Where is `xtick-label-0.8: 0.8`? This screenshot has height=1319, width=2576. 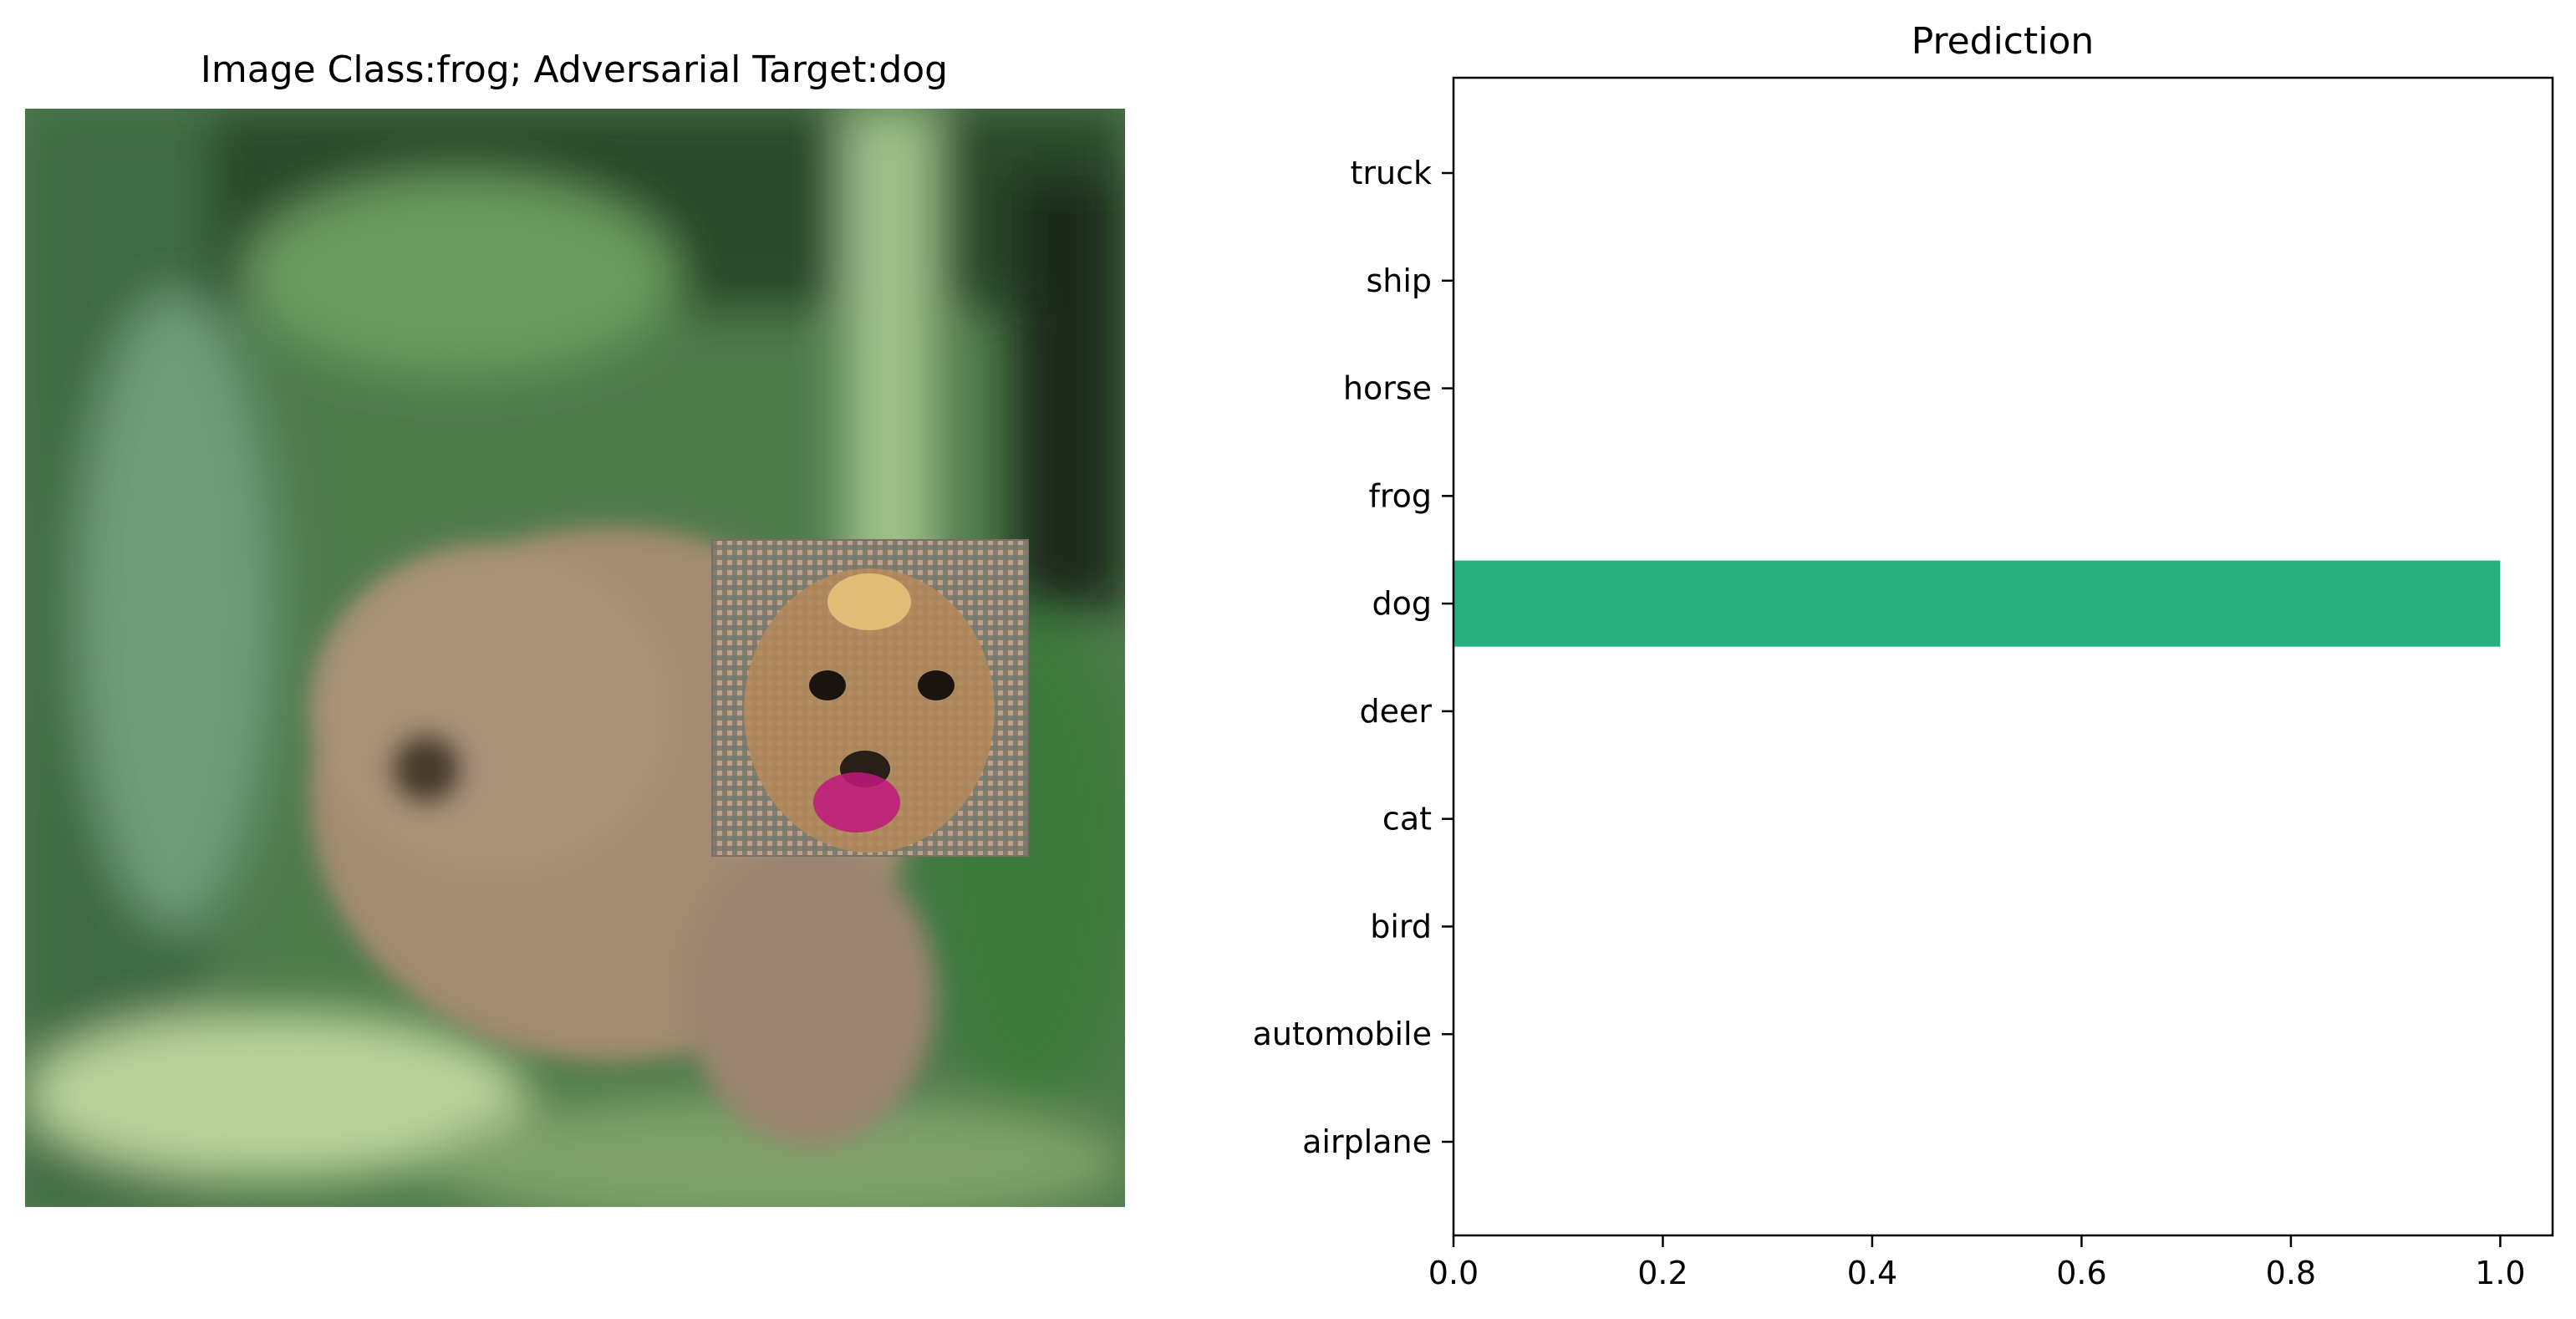
xtick-label-0.8: 0.8 is located at coordinates (2291, 1273).